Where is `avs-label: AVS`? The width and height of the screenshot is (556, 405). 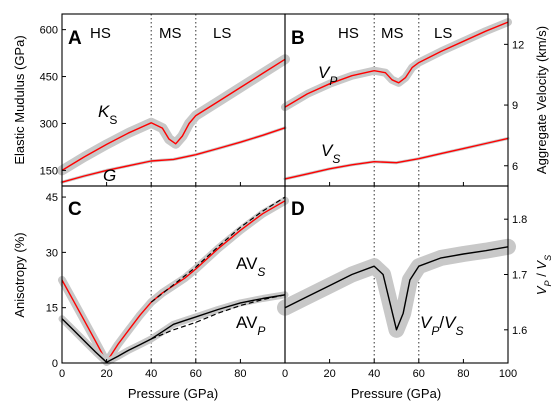 avs-label: AVS is located at coordinates (250, 266).